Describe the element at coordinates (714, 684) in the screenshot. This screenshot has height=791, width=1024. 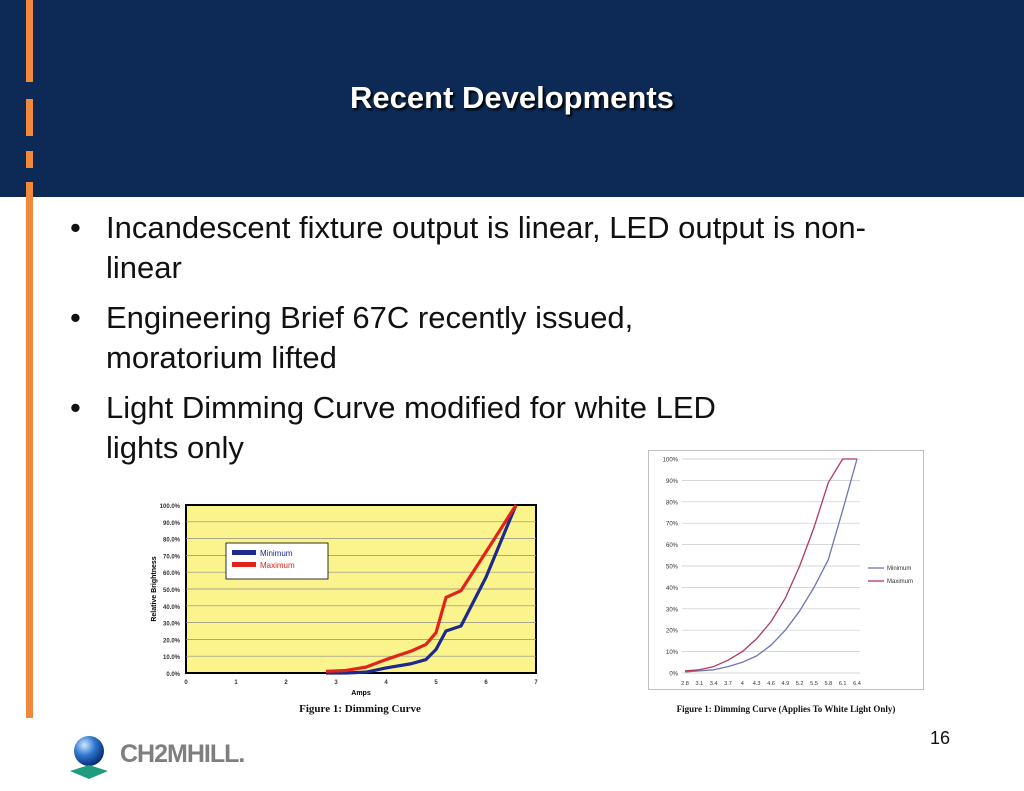
I see `x-tick-label: 3.4` at that location.